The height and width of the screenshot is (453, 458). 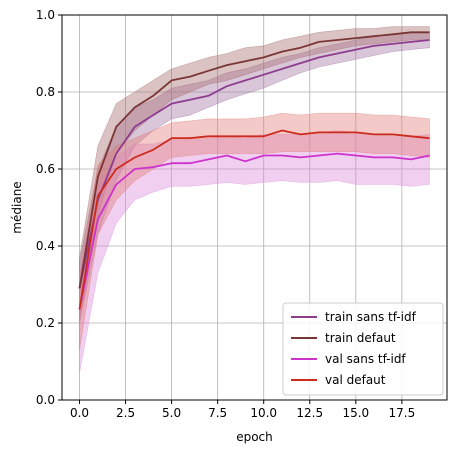 What do you see at coordinates (79, 413) in the screenshot?
I see `x-tick-label: 0.0` at bounding box center [79, 413].